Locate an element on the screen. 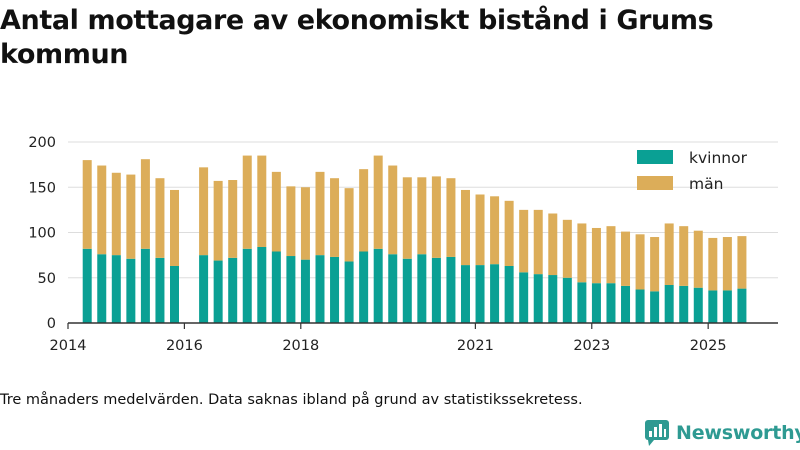  x-tick-label: 2014 is located at coordinates (68, 346).